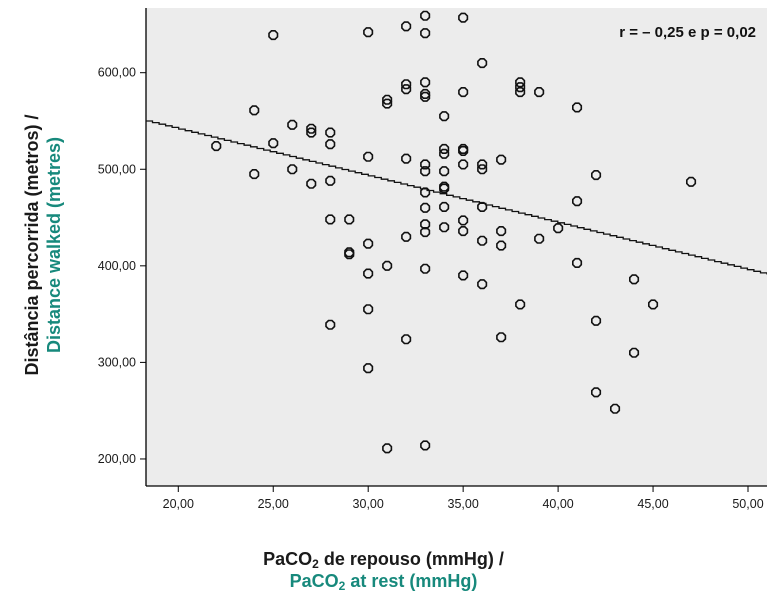  What do you see at coordinates (463, 504) in the screenshot?
I see `x-tick-label: 35,00` at bounding box center [463, 504].